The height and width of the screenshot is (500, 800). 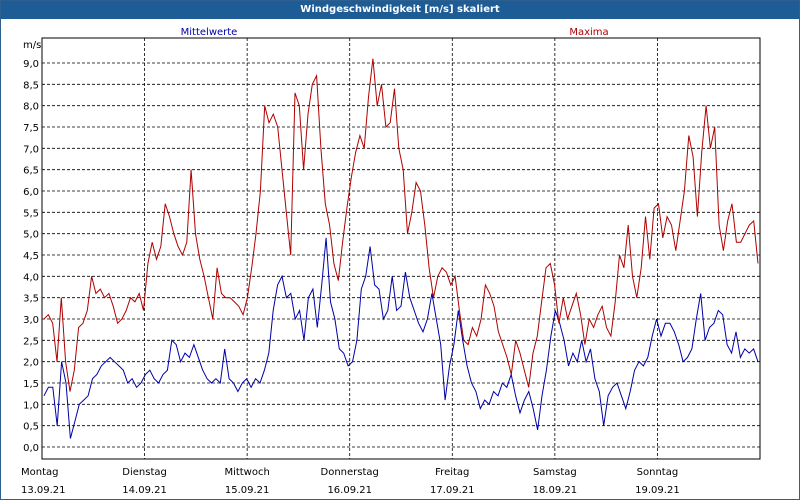 I want to click on y-axis-unit: m/s, so click(x=32, y=45).